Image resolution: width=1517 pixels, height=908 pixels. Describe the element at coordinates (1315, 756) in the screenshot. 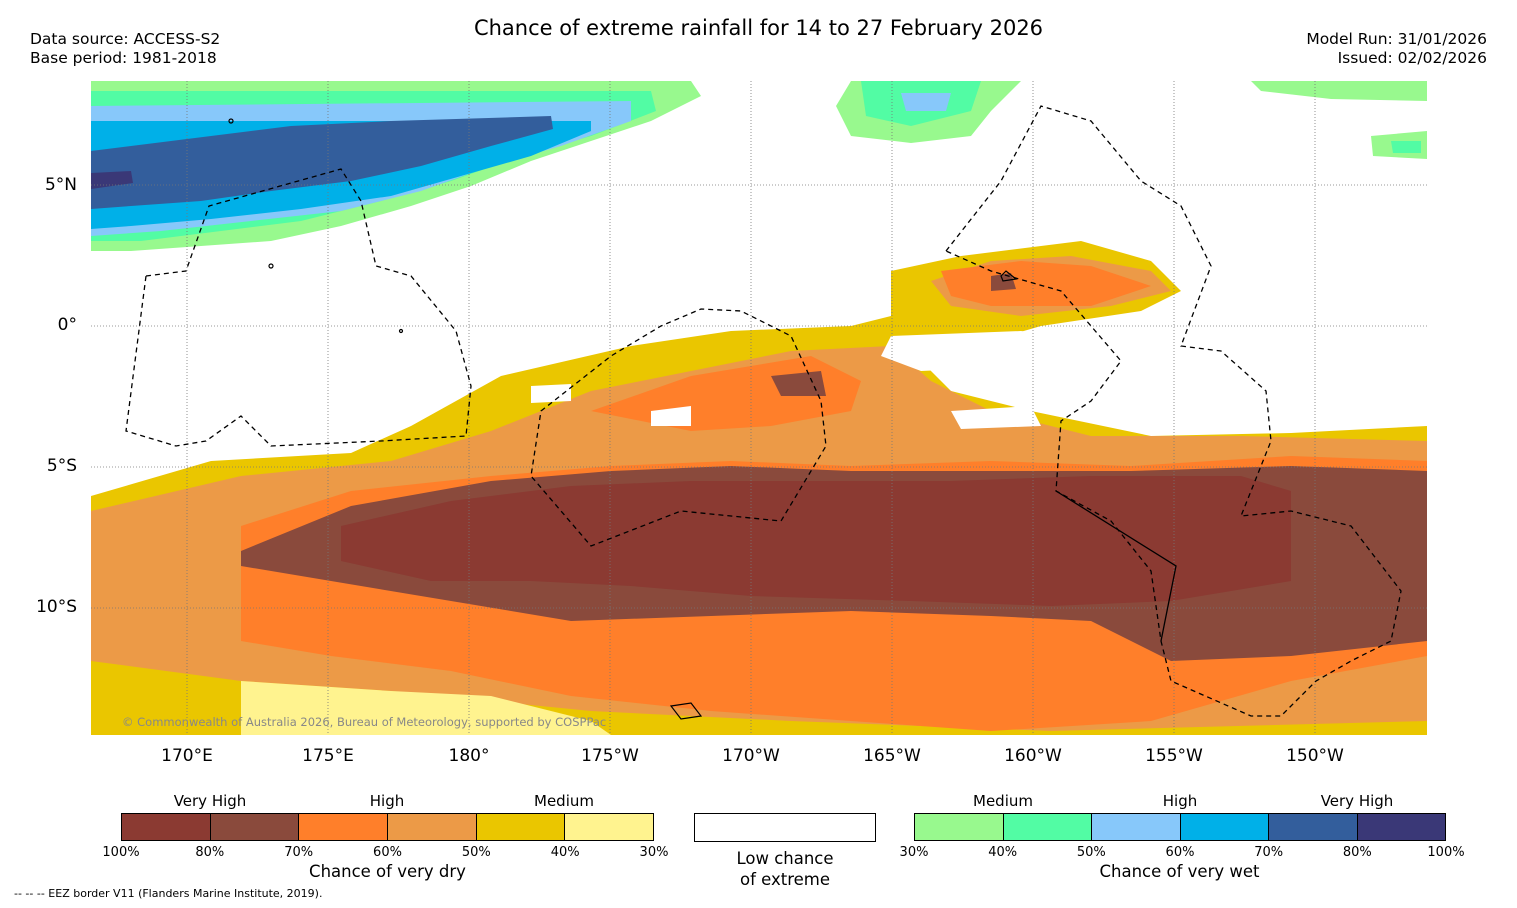

I see `lon-label-150w: 150°W` at that location.